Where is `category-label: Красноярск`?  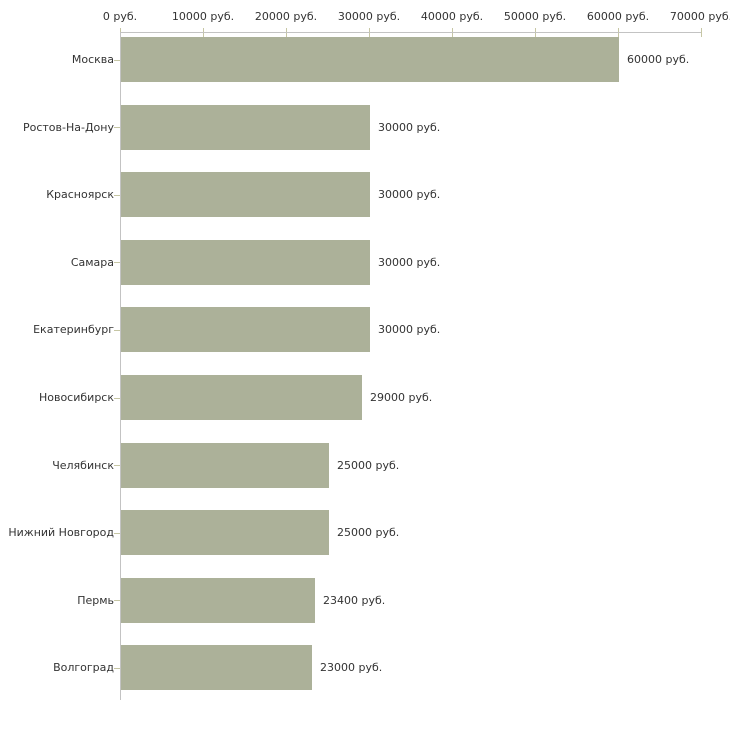
category-label: Красноярск is located at coordinates (80, 194).